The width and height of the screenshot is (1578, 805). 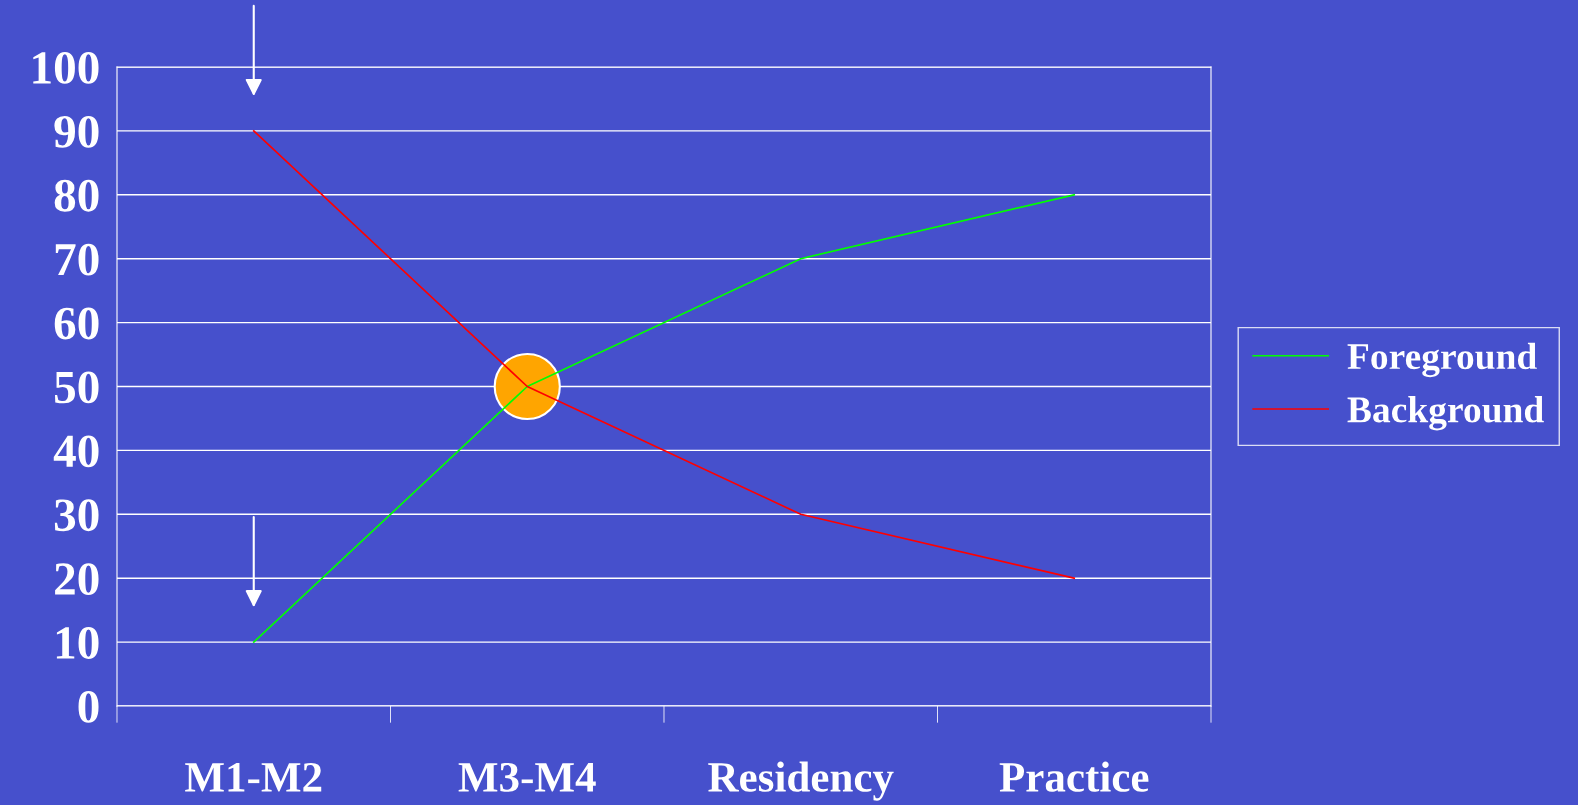 What do you see at coordinates (77, 643) in the screenshot?
I see `y-tick-label: 10` at bounding box center [77, 643].